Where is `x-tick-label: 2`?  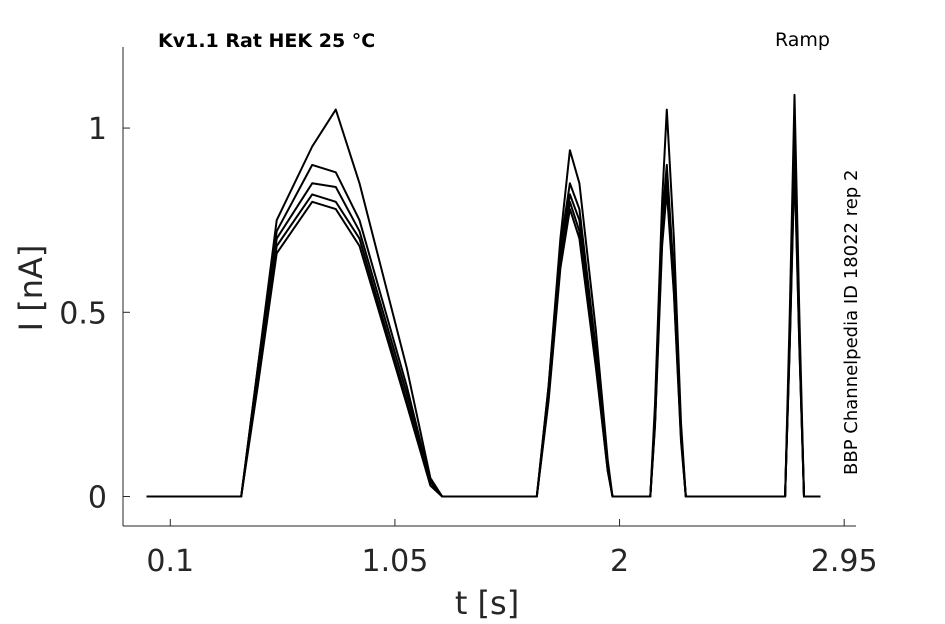 x-tick-label: 2 is located at coordinates (619, 561).